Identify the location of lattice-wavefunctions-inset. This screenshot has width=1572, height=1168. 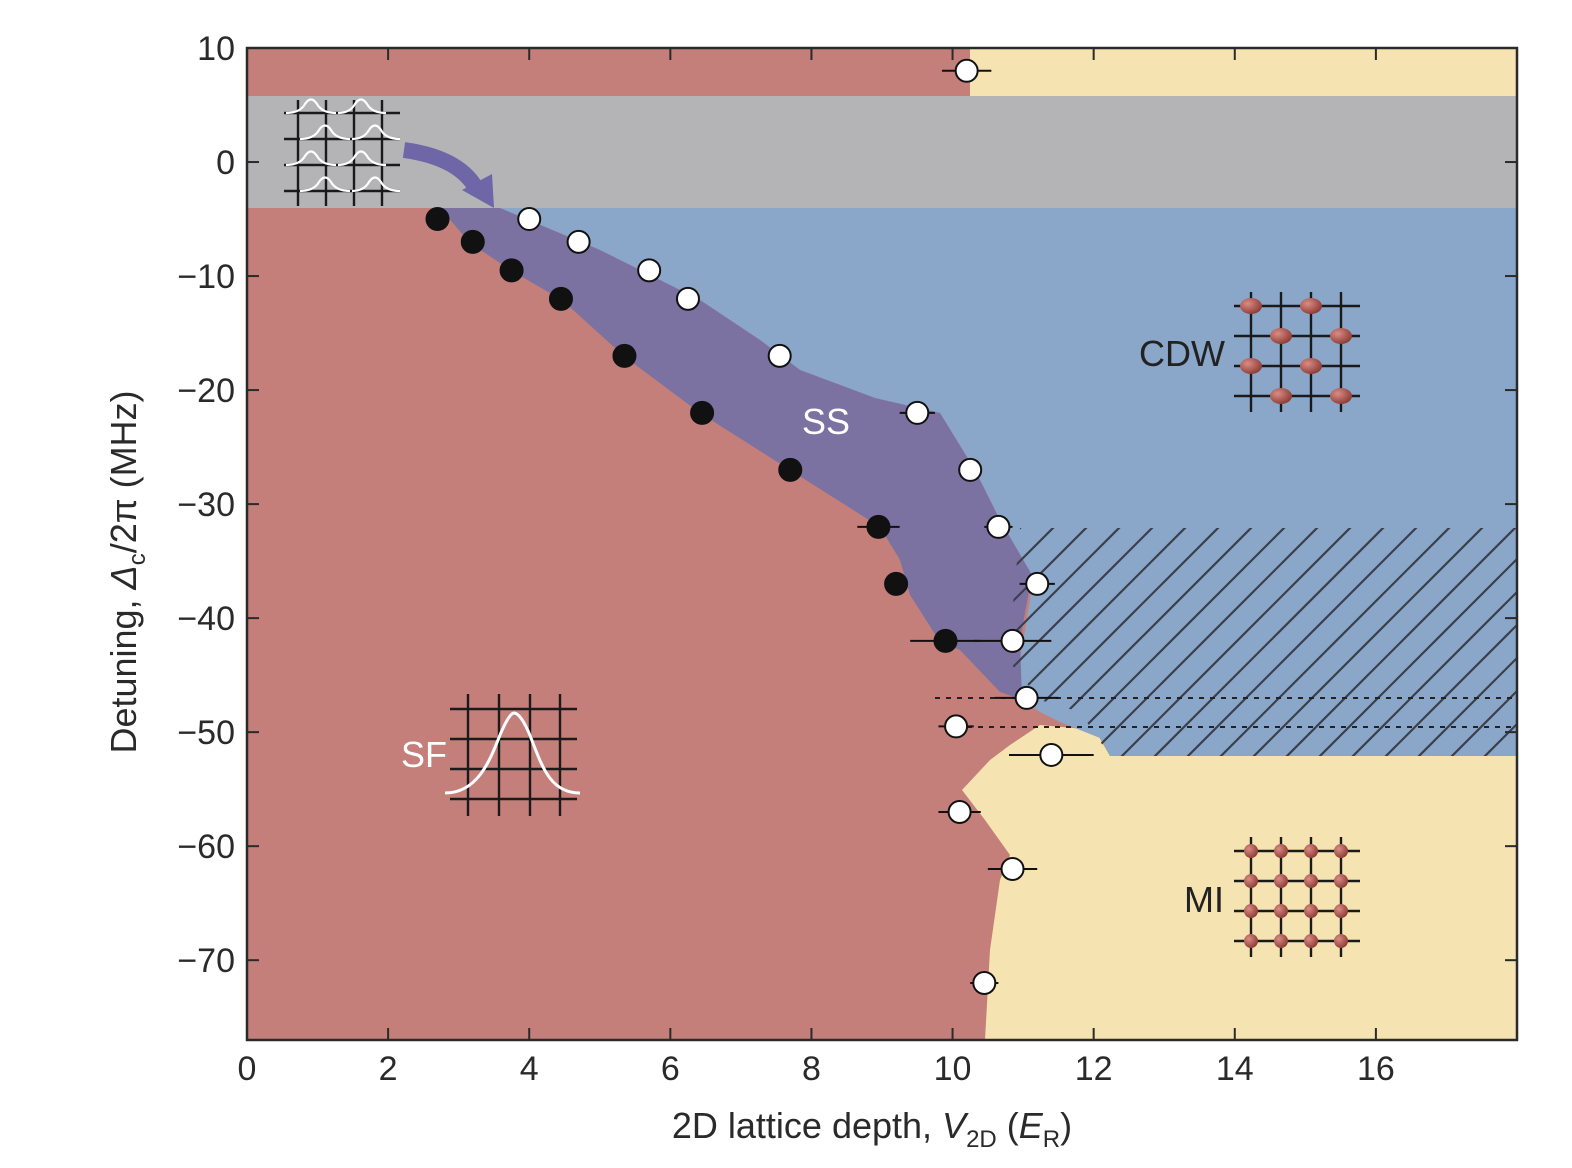
(342, 152).